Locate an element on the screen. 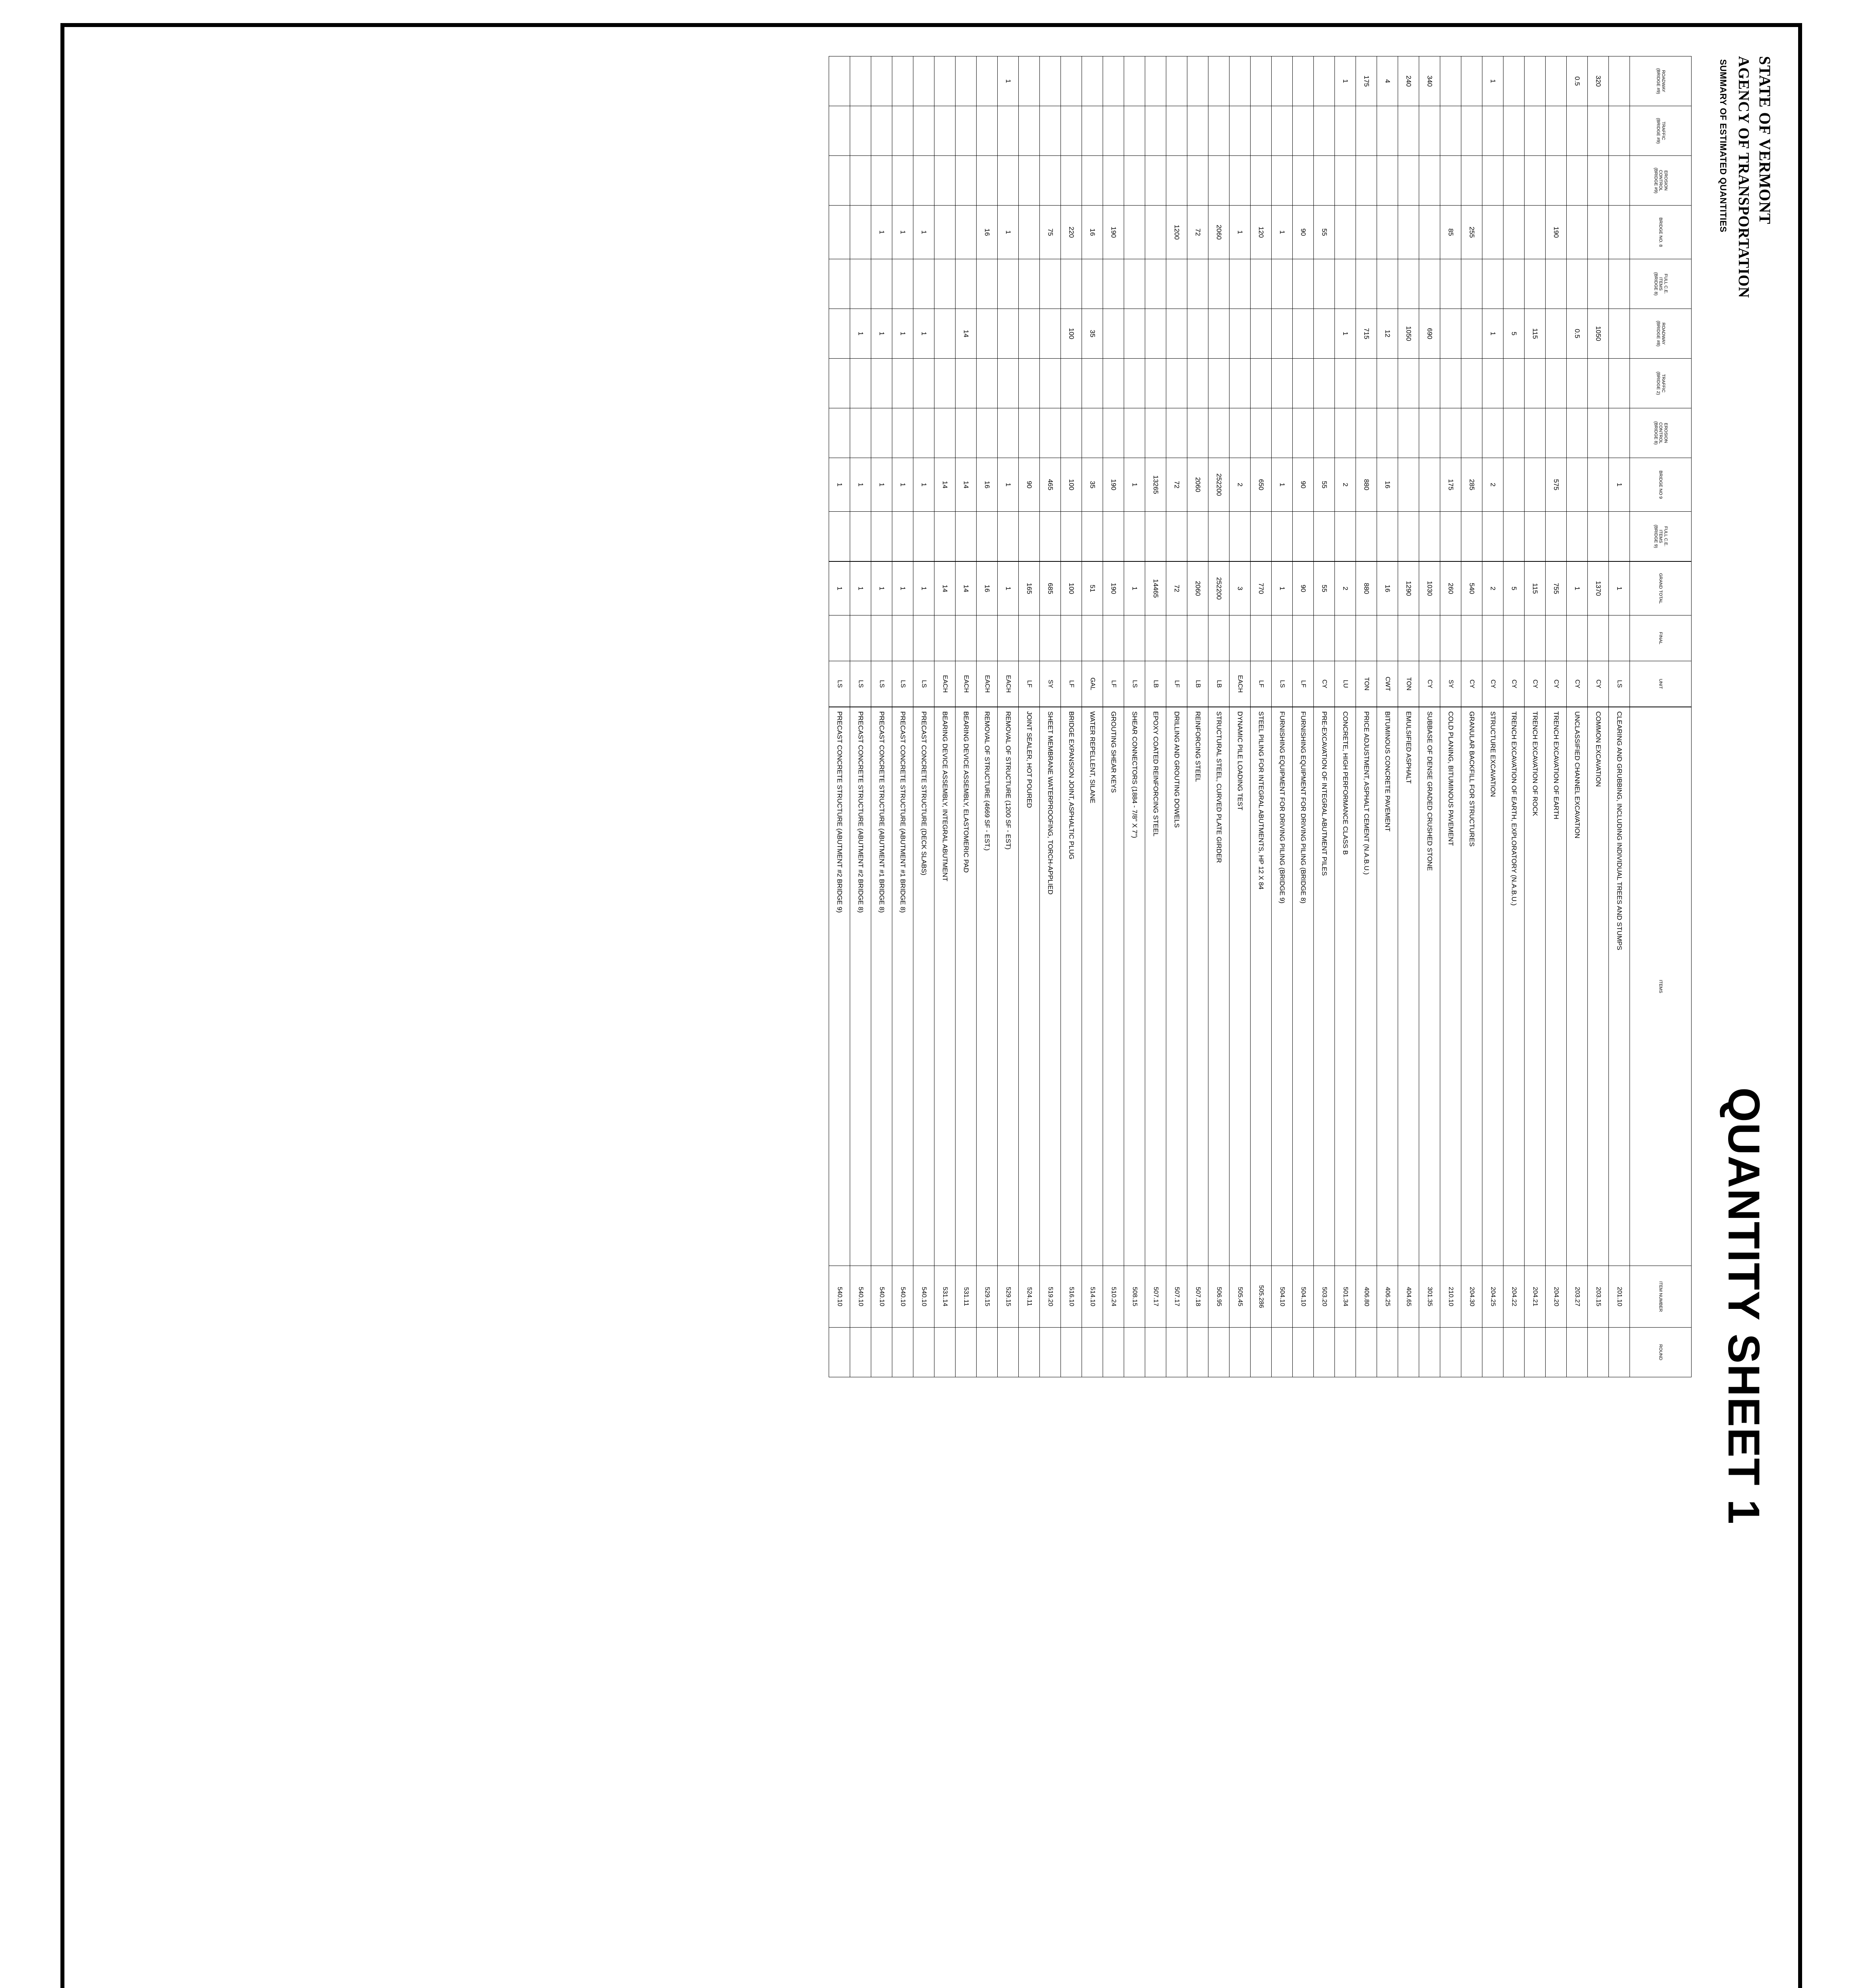 This screenshot has width=1853, height=1988. table-row: 16 35 35 51 GAL WATER REPELLENT, SILANE 514.10 is located at coordinates (1093, 716).